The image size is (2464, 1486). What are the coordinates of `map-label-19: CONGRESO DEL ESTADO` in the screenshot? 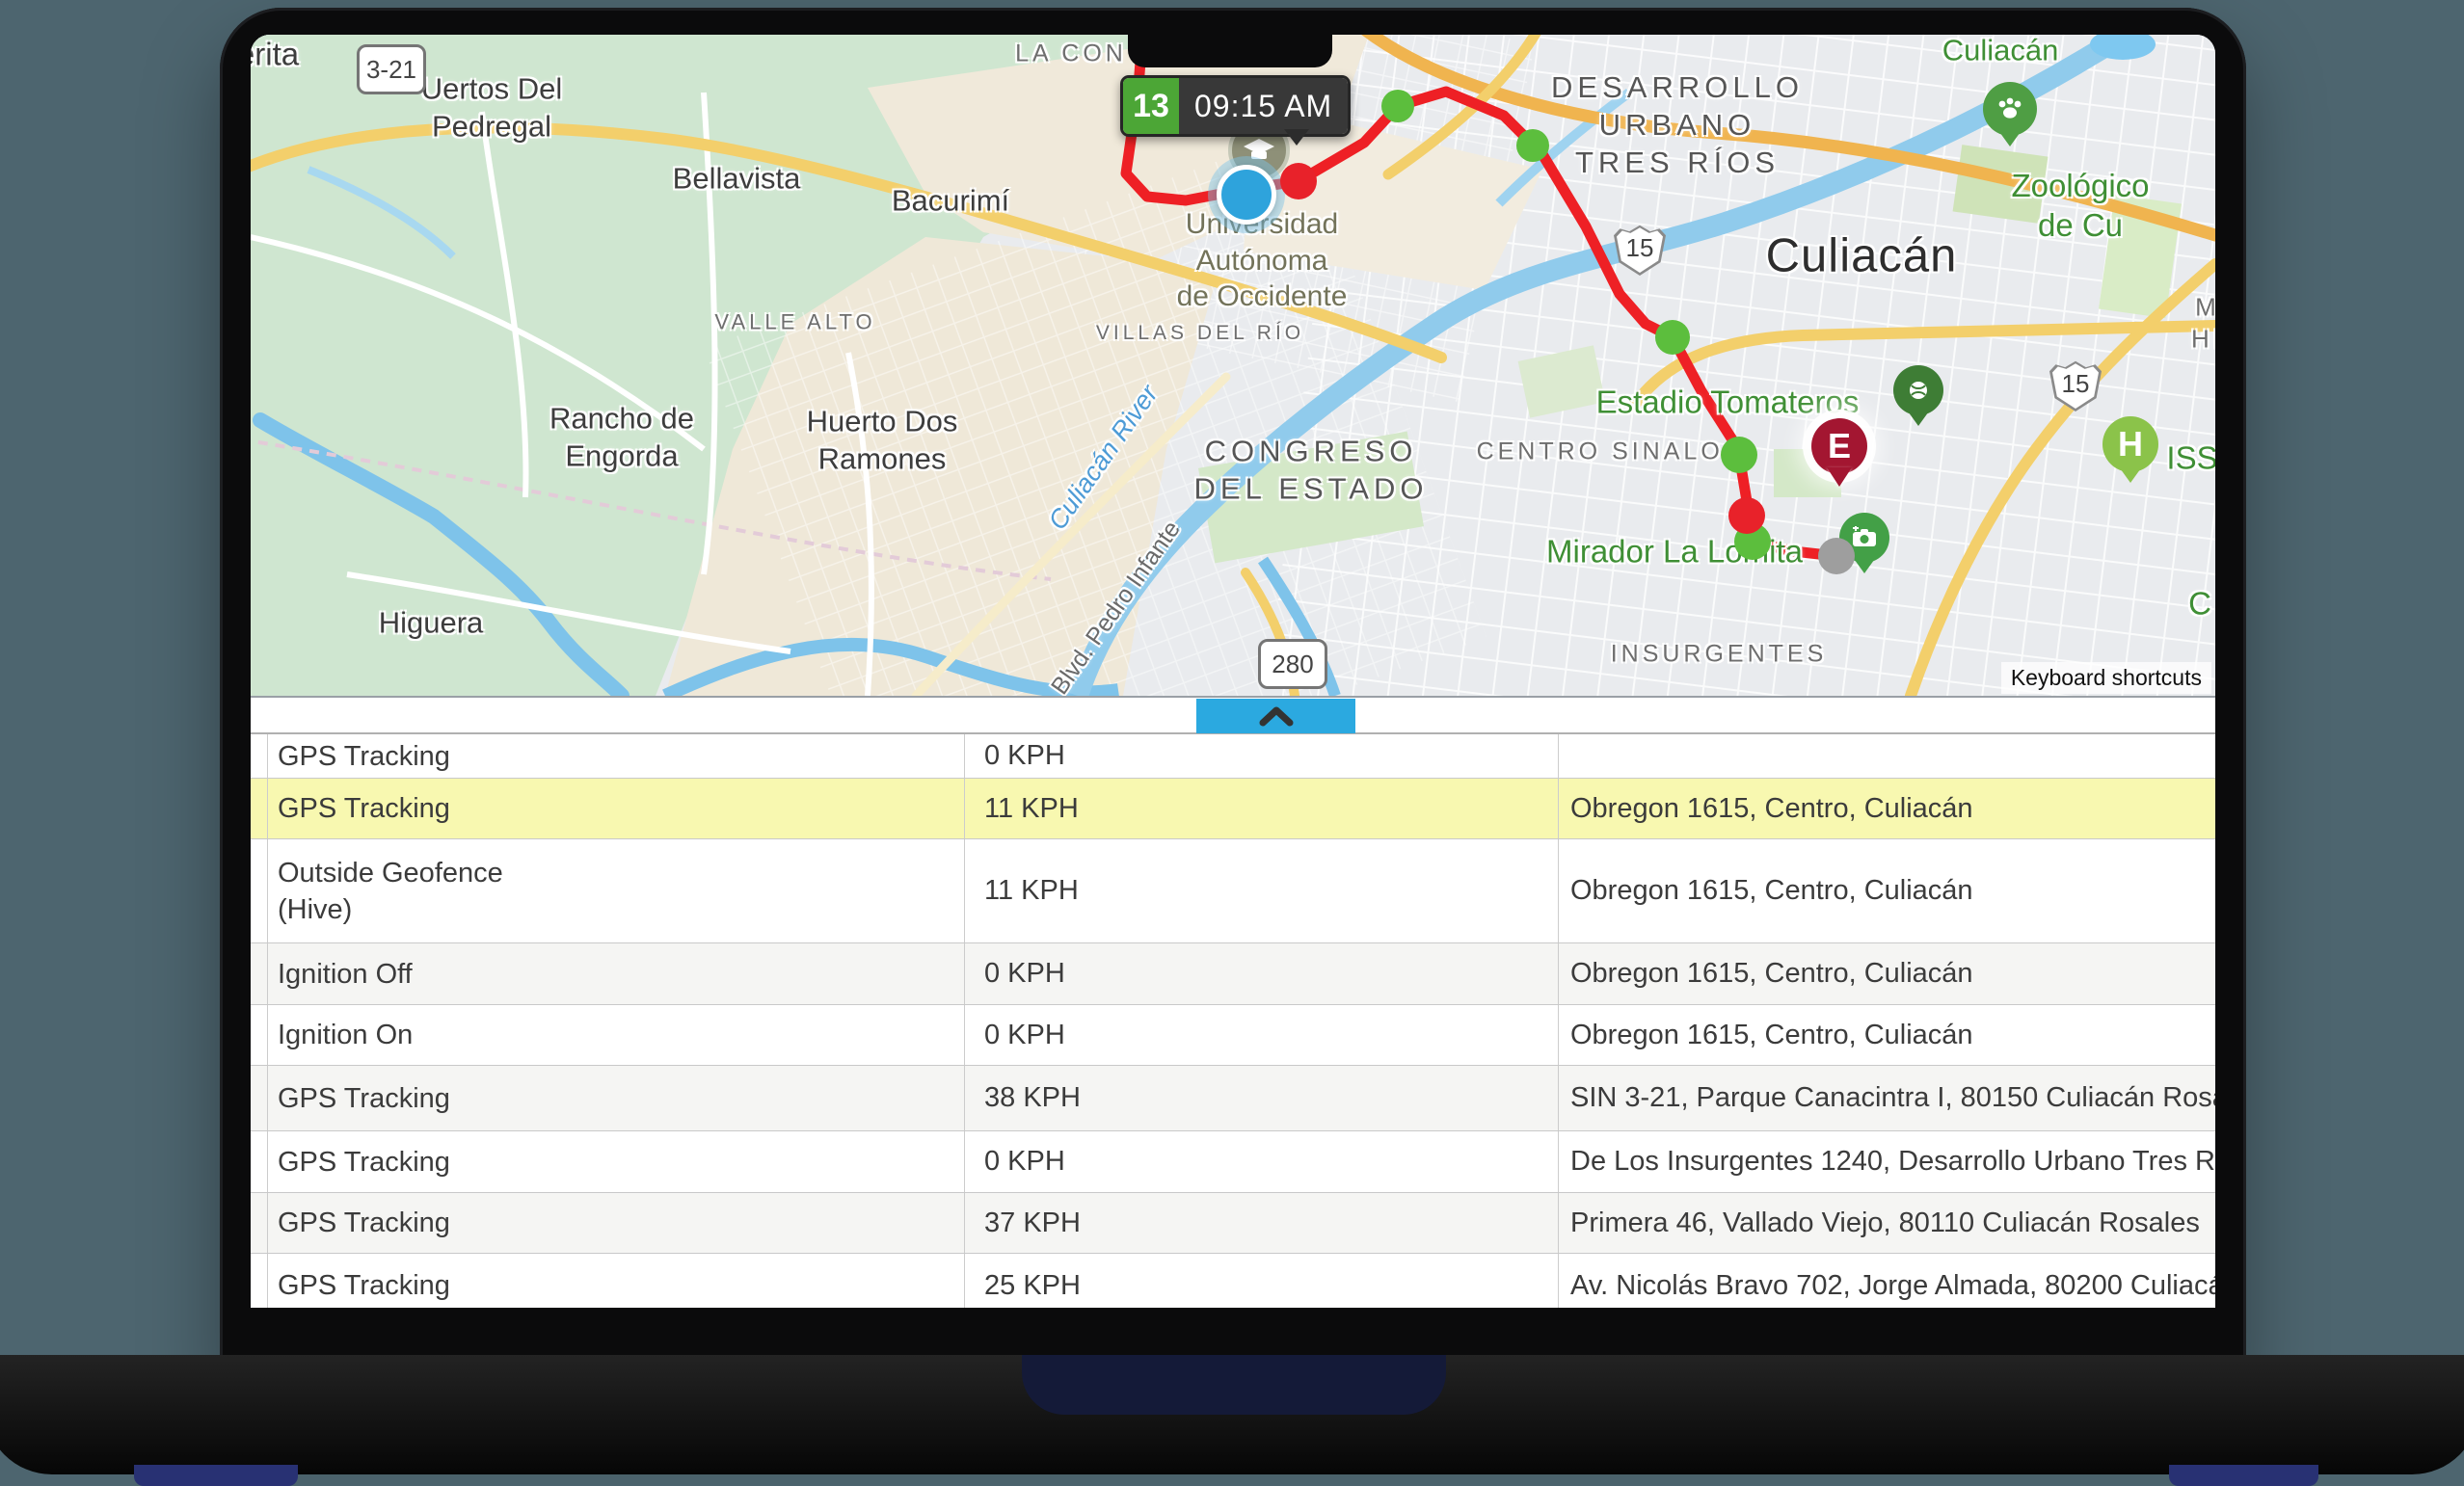 It's located at (1311, 469).